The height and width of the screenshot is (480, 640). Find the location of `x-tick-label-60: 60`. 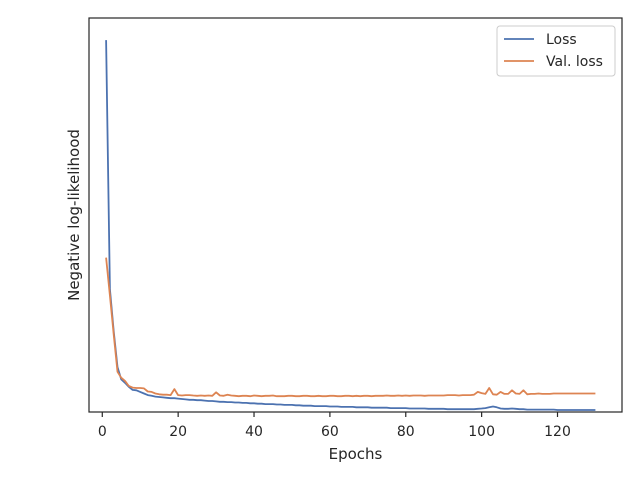

x-tick-label-60: 60 is located at coordinates (330, 432).